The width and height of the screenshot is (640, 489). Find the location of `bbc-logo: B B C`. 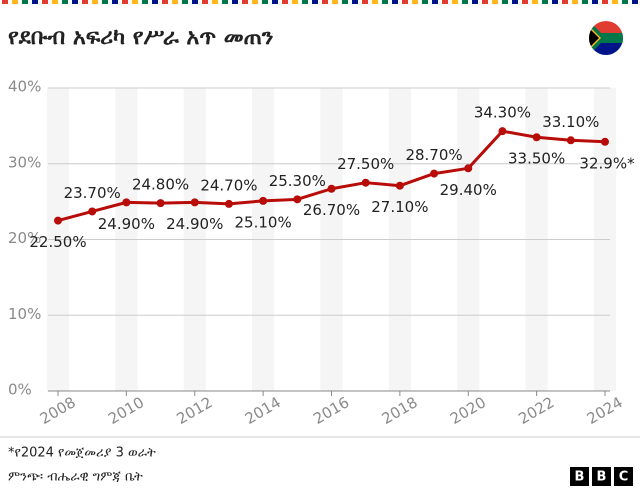

bbc-logo: B B C is located at coordinates (601, 476).